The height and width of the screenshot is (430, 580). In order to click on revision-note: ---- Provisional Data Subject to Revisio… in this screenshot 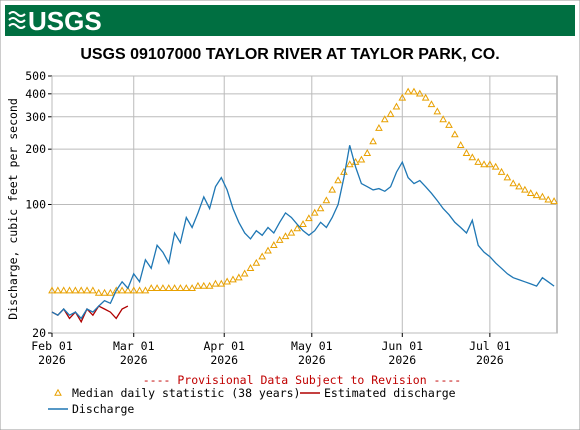, I will do `click(302, 380)`.